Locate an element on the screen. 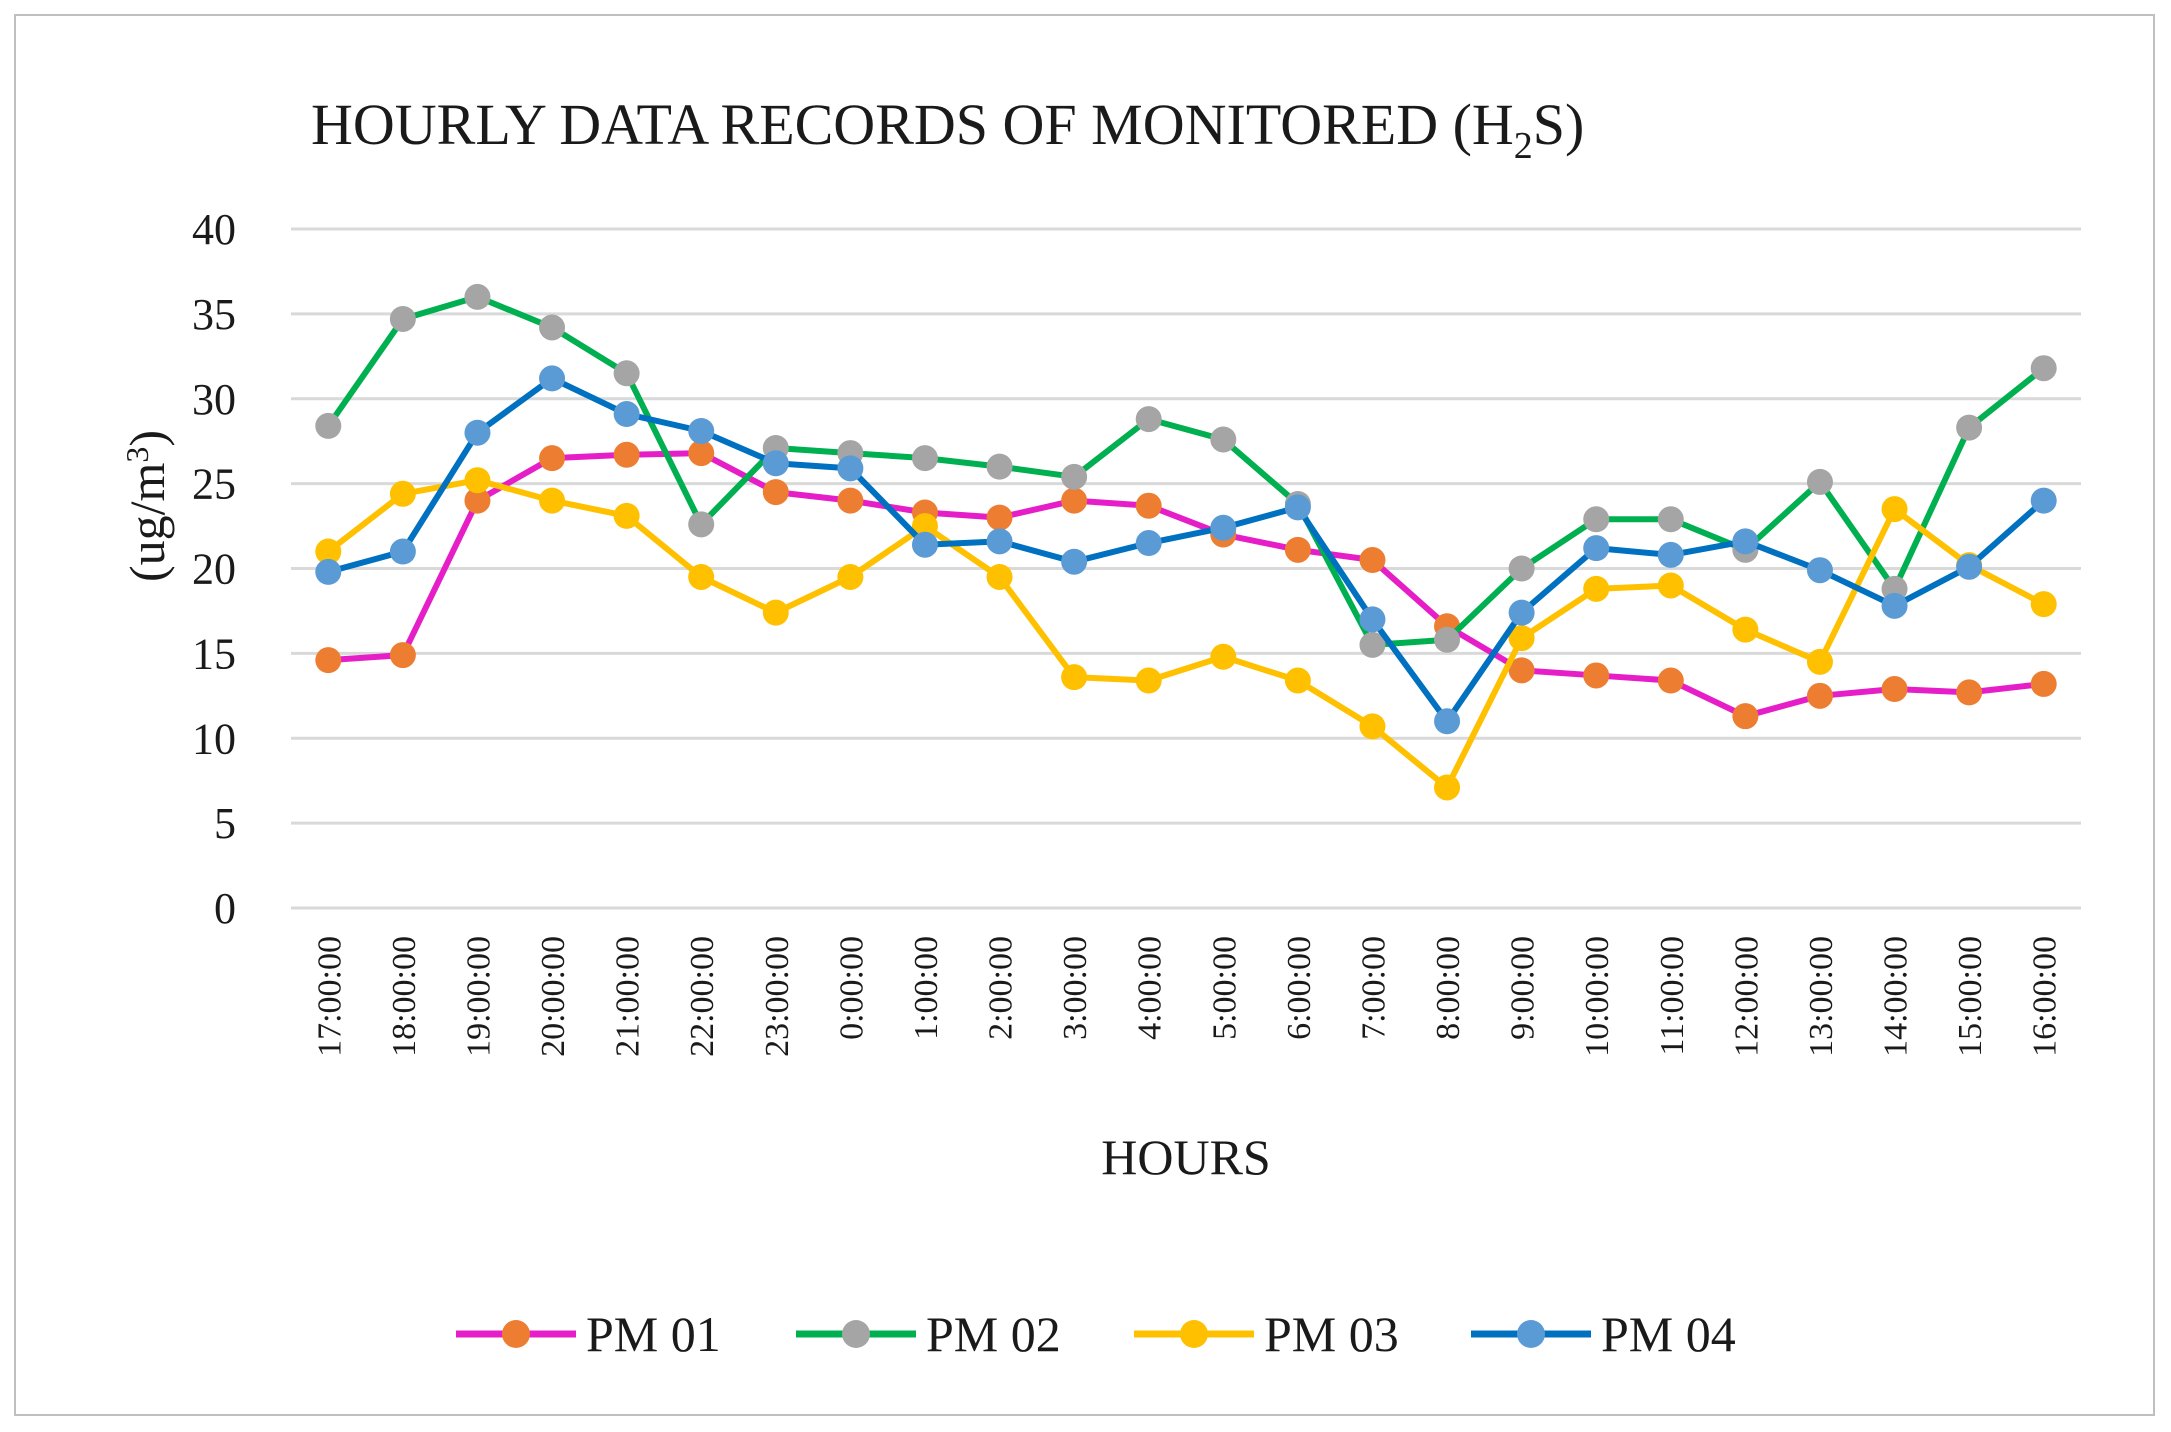 The image size is (2171, 1432). x-tick-label: 6:00:00 is located at coordinates (1299, 988).